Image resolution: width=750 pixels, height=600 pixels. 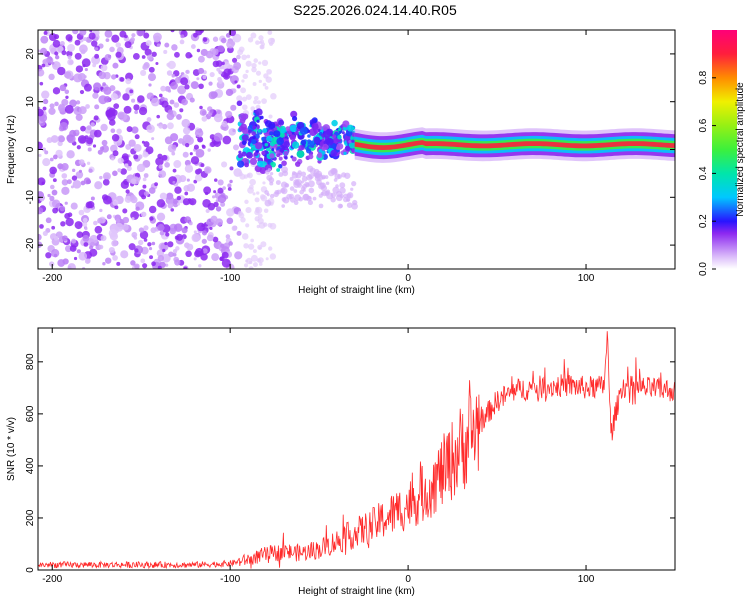 I want to click on y-tick-label: 20, so click(x=30, y=54).